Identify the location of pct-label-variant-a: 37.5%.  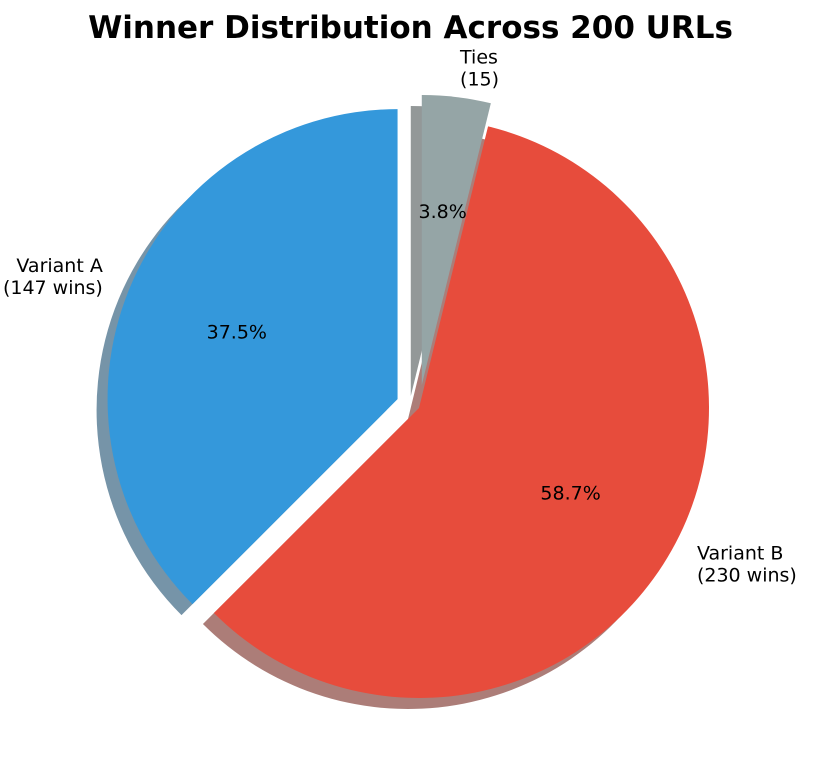
(237, 333).